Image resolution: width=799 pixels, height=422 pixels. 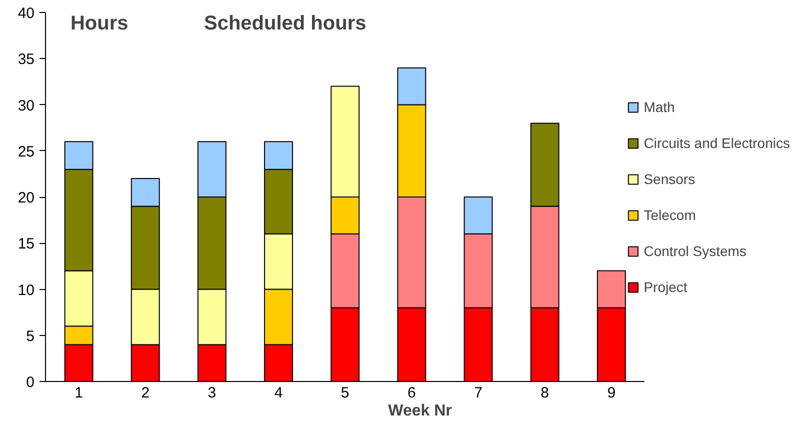 I want to click on x-tick-label: 9, so click(x=611, y=393).